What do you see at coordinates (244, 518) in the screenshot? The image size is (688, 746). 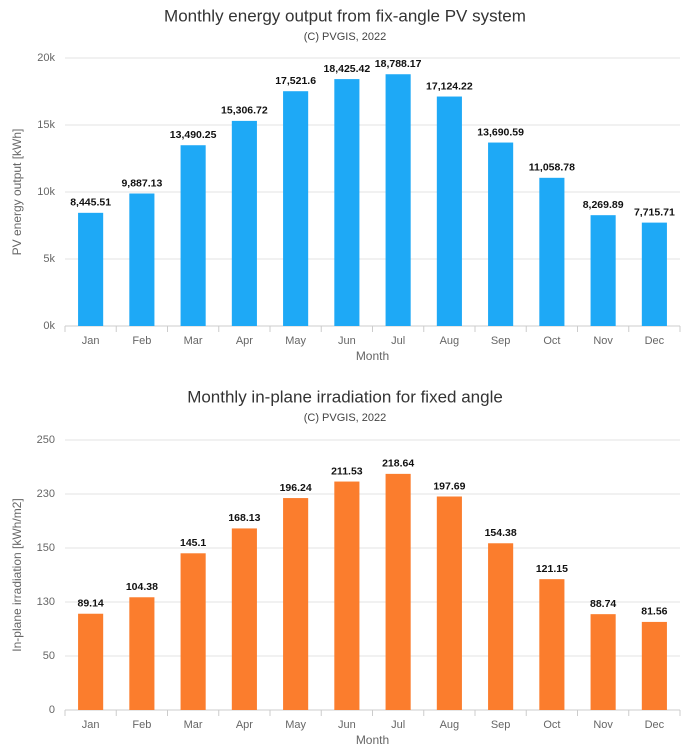 I see `value-label: 168.13` at bounding box center [244, 518].